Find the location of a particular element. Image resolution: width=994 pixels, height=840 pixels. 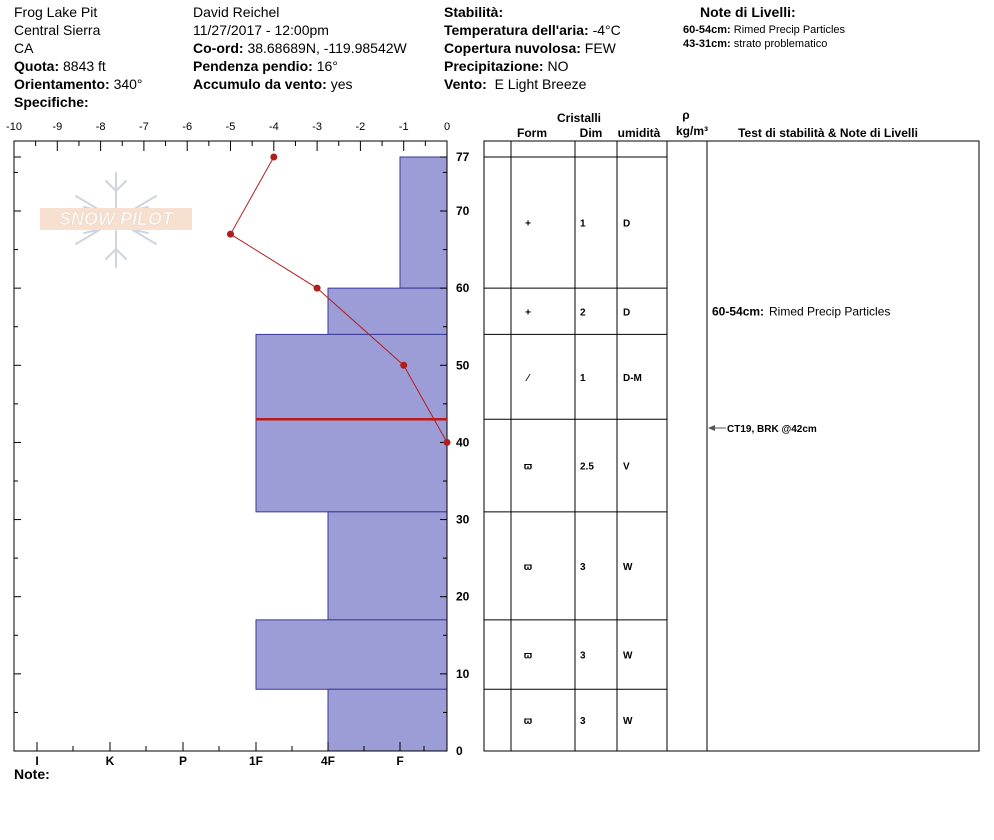

slope-label: Pendenza pendio: is located at coordinates (253, 66).